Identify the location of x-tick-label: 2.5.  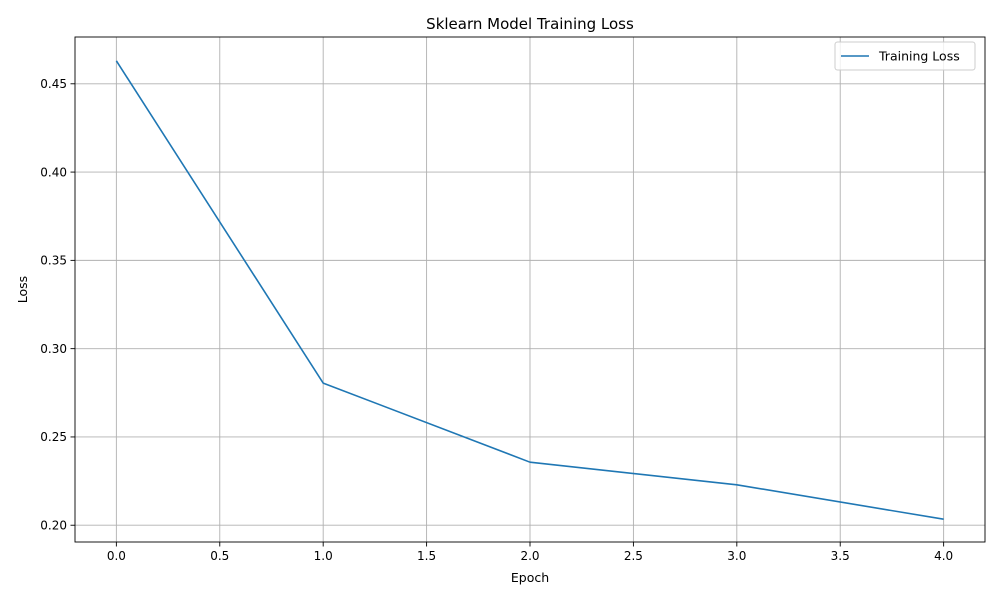
(633, 556).